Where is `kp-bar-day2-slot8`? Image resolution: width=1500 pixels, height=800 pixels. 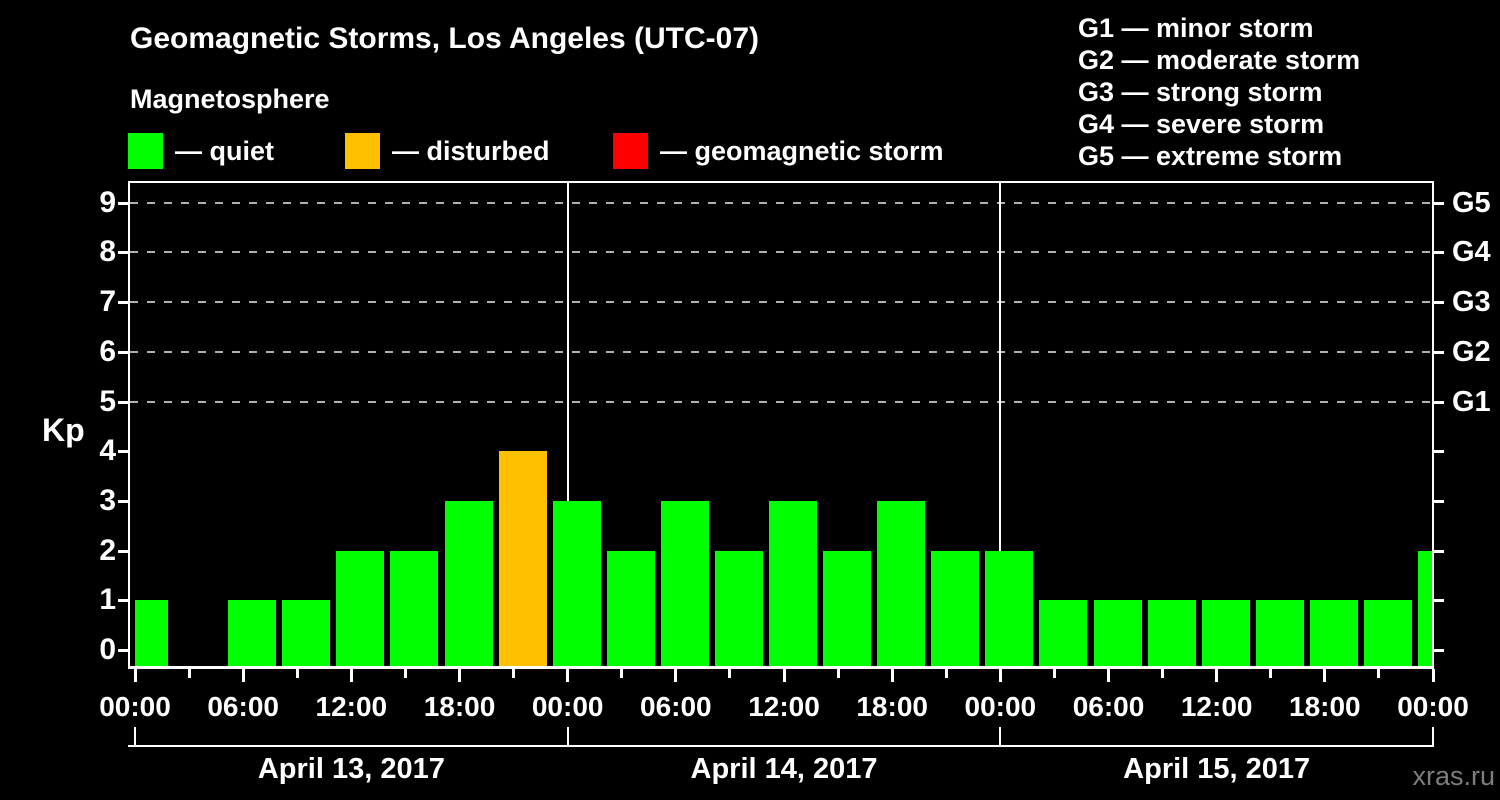
kp-bar-day2-slot8 is located at coordinates (955, 609).